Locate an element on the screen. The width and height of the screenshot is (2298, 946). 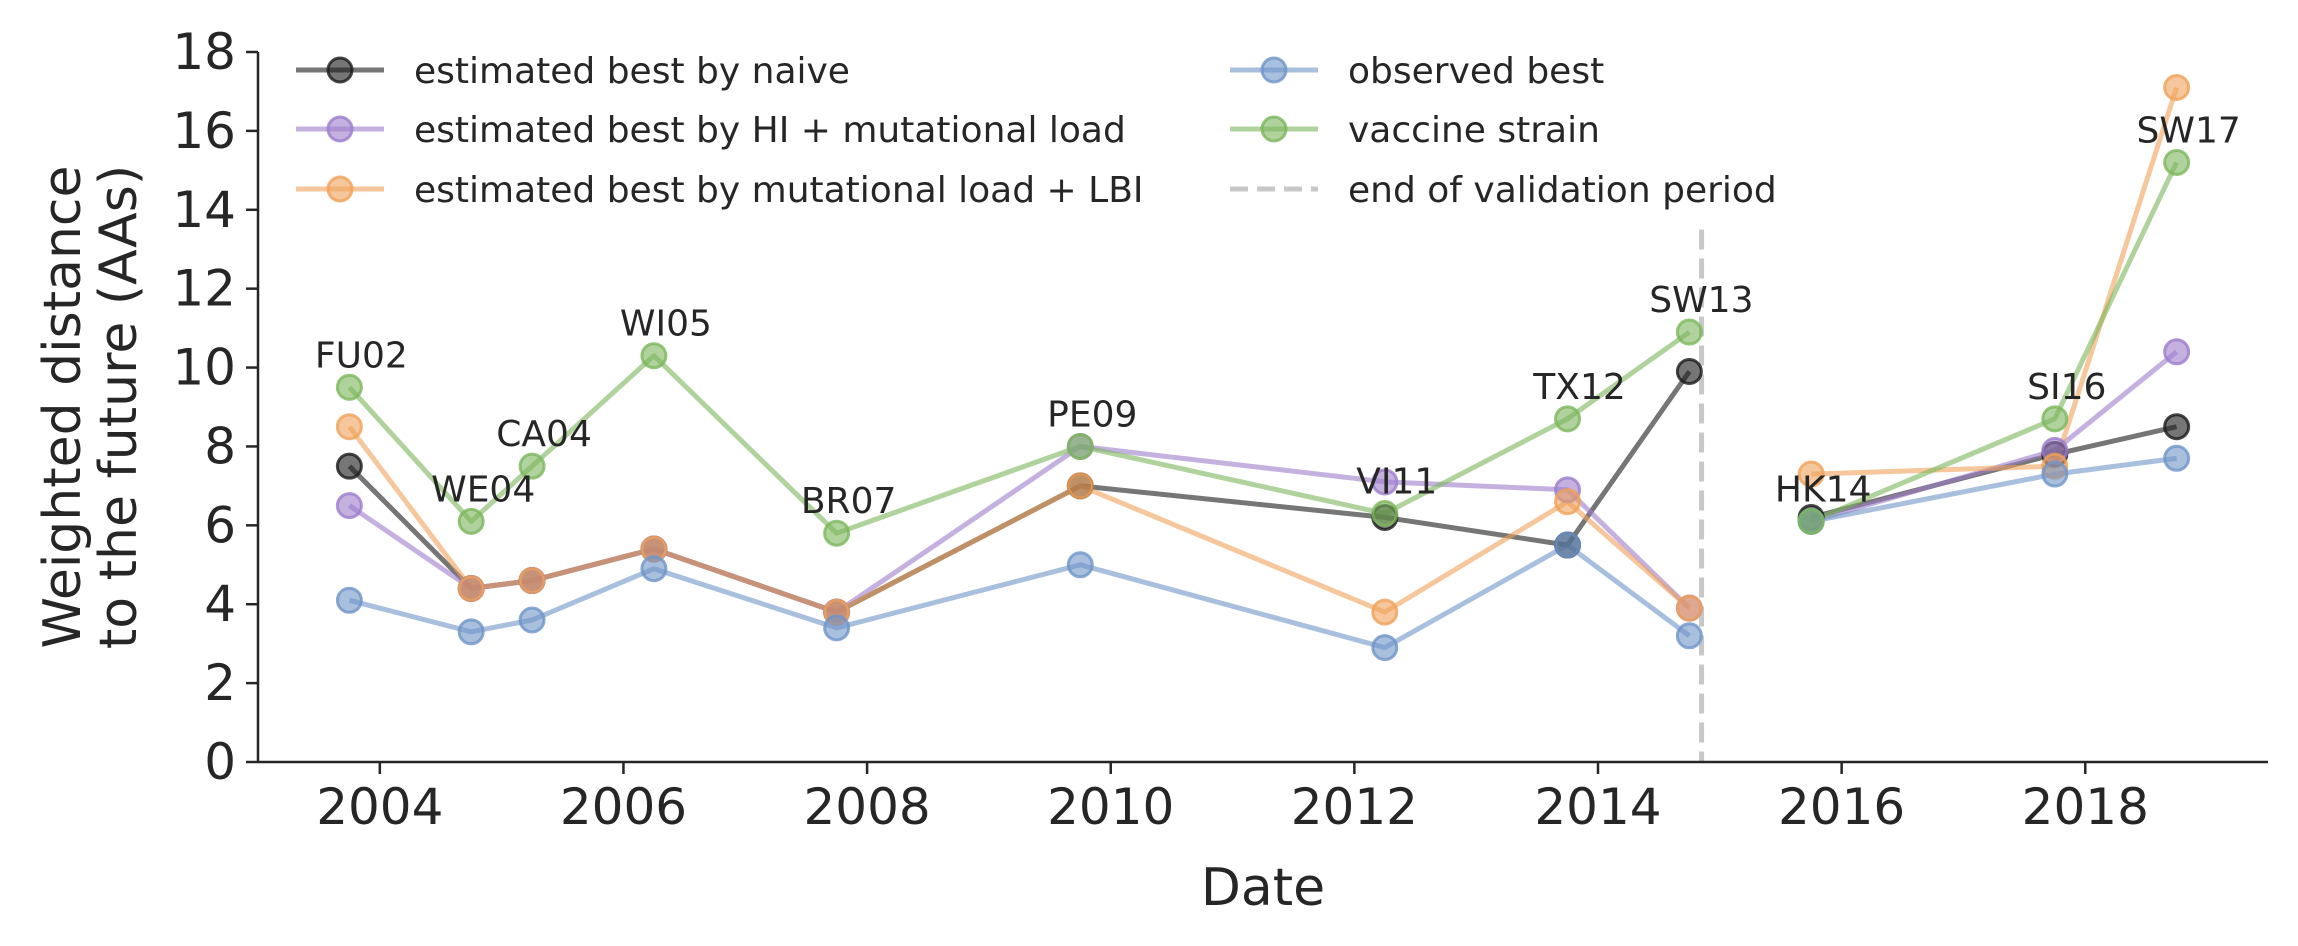
strain-label-vi11: VI11 is located at coordinates (1396, 482).